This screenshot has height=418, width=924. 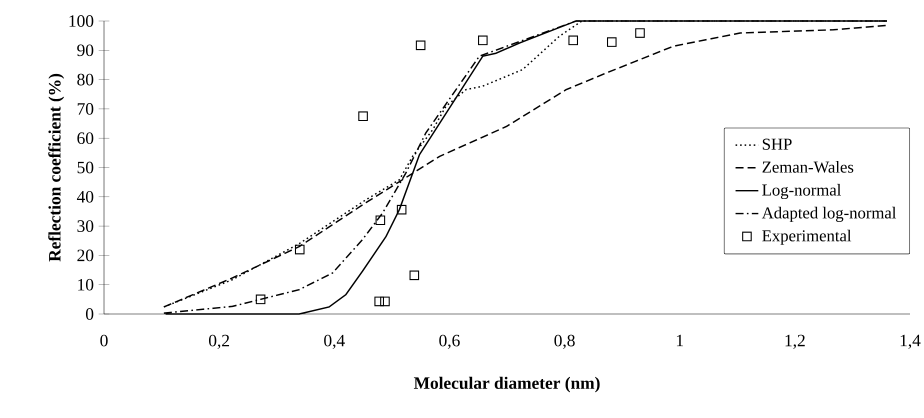 What do you see at coordinates (86, 168) in the screenshot?
I see `y-tick-label: 50` at bounding box center [86, 168].